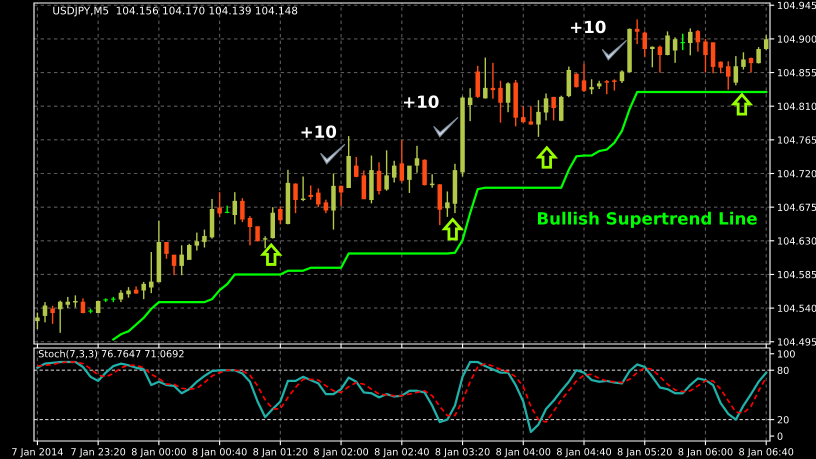 The width and height of the screenshot is (816, 459). I want to click on y-tick-label: 104.675, so click(797, 207).